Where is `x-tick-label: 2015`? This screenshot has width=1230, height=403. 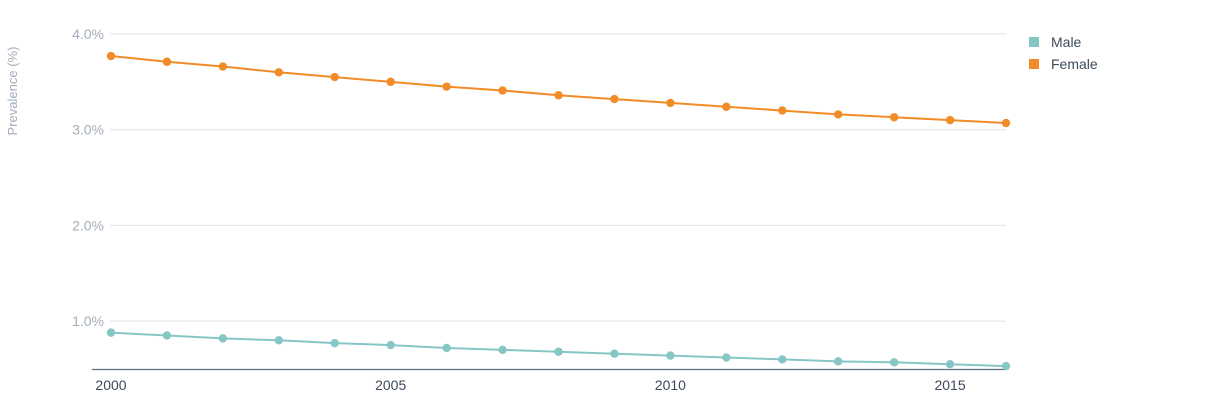
x-tick-label: 2015 is located at coordinates (949, 385).